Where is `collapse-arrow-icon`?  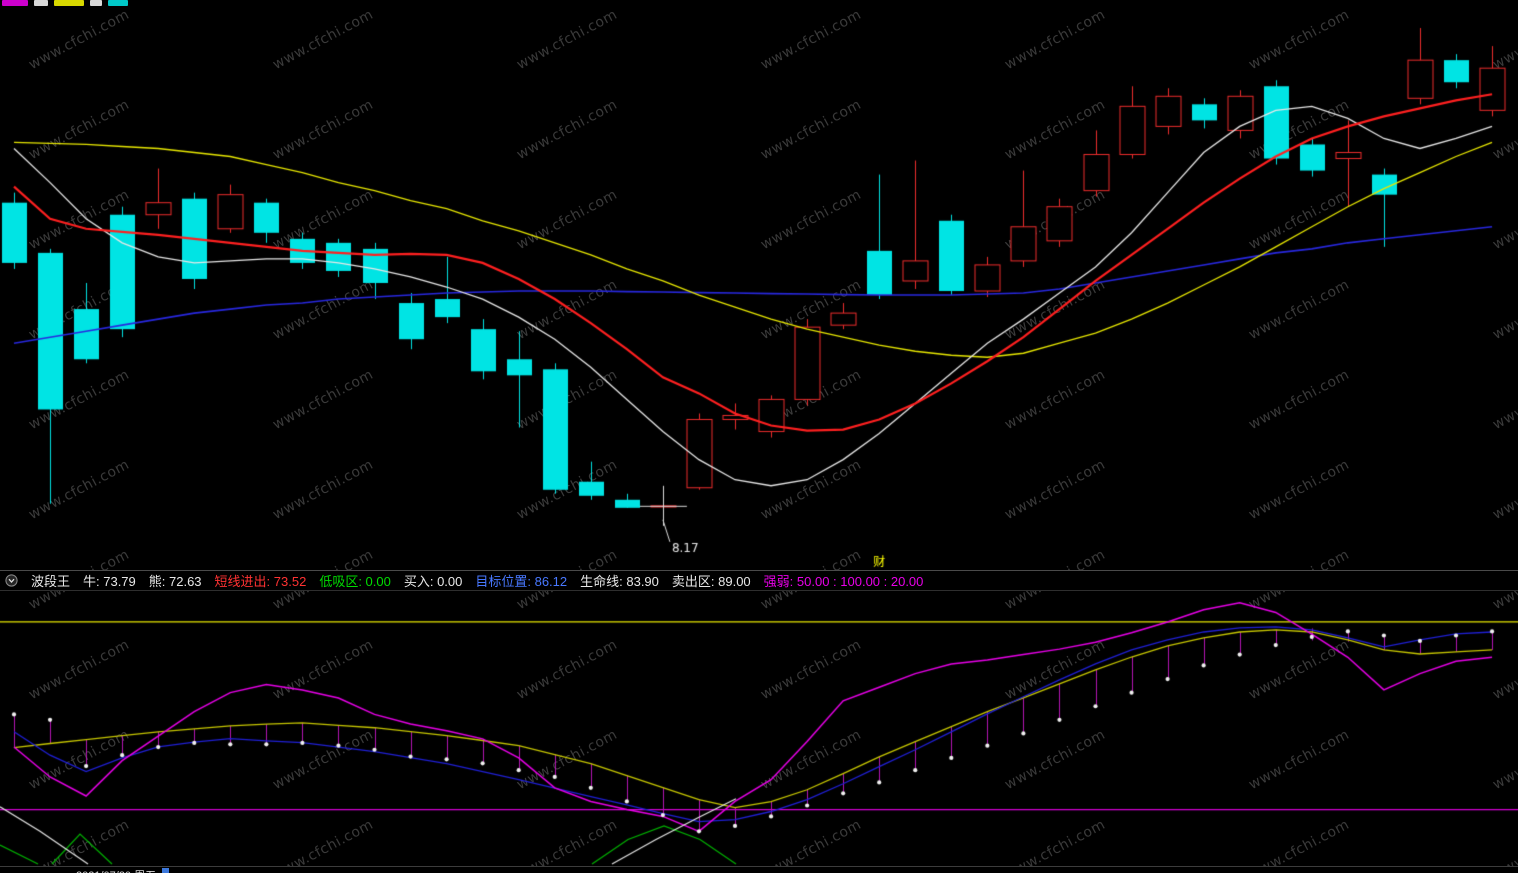
collapse-arrow-icon is located at coordinates (11, 580).